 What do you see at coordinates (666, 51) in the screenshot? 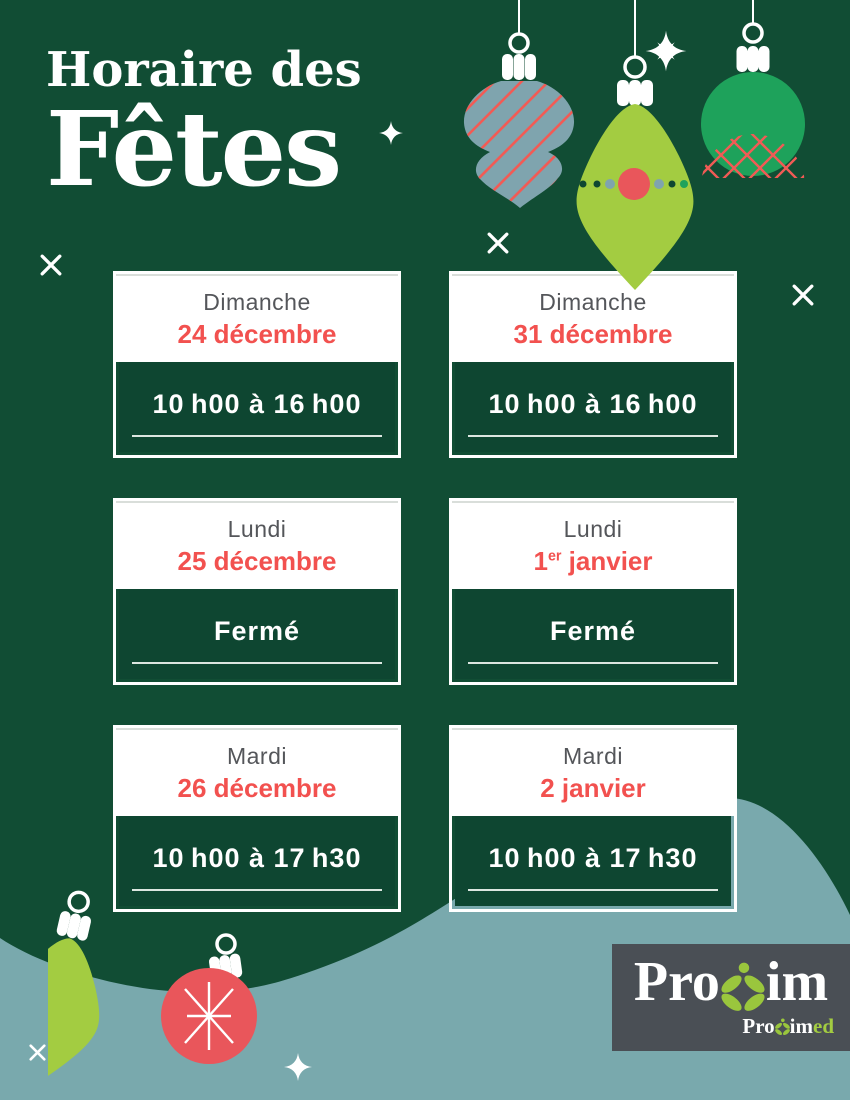
I see `eight-point-star-icon` at bounding box center [666, 51].